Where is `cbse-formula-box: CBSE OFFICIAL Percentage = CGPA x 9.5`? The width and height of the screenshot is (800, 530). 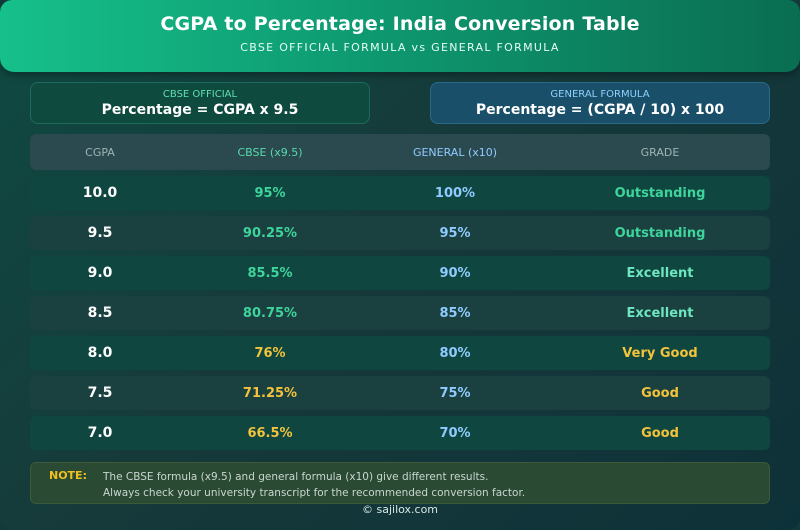
cbse-formula-box: CBSE OFFICIAL Percentage = CGPA x 9.5 is located at coordinates (200, 103).